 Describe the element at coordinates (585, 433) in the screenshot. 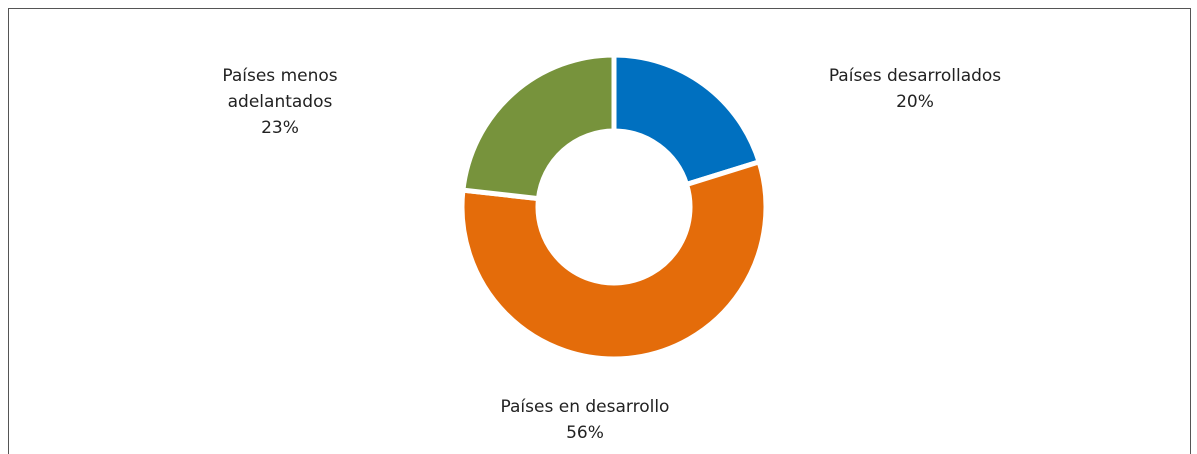

I see `value-label: 56%` at that location.